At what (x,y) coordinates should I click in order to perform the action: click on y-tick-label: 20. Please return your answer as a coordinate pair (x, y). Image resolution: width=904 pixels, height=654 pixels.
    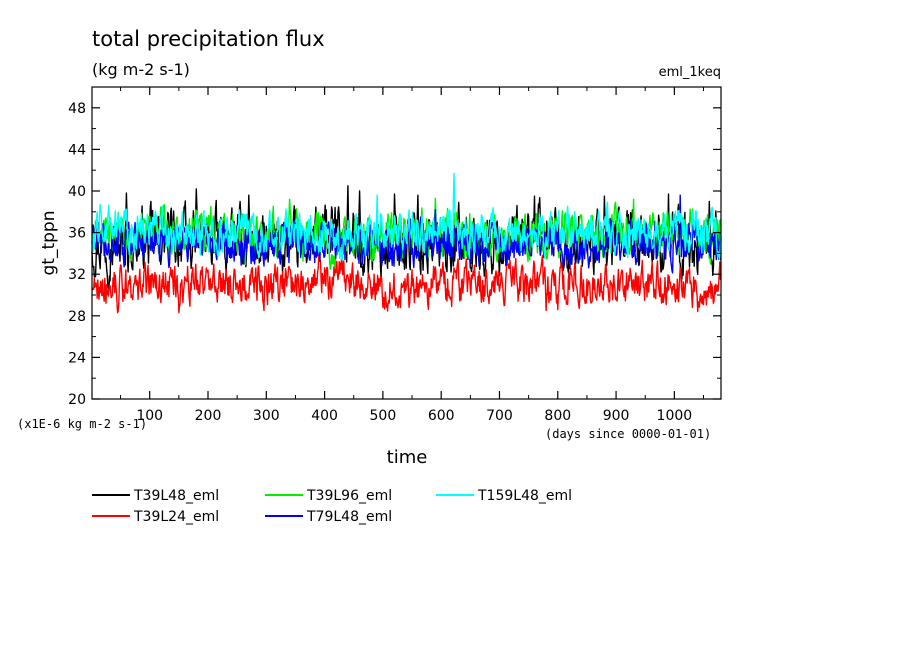
    Looking at the image, I should click on (77, 400).